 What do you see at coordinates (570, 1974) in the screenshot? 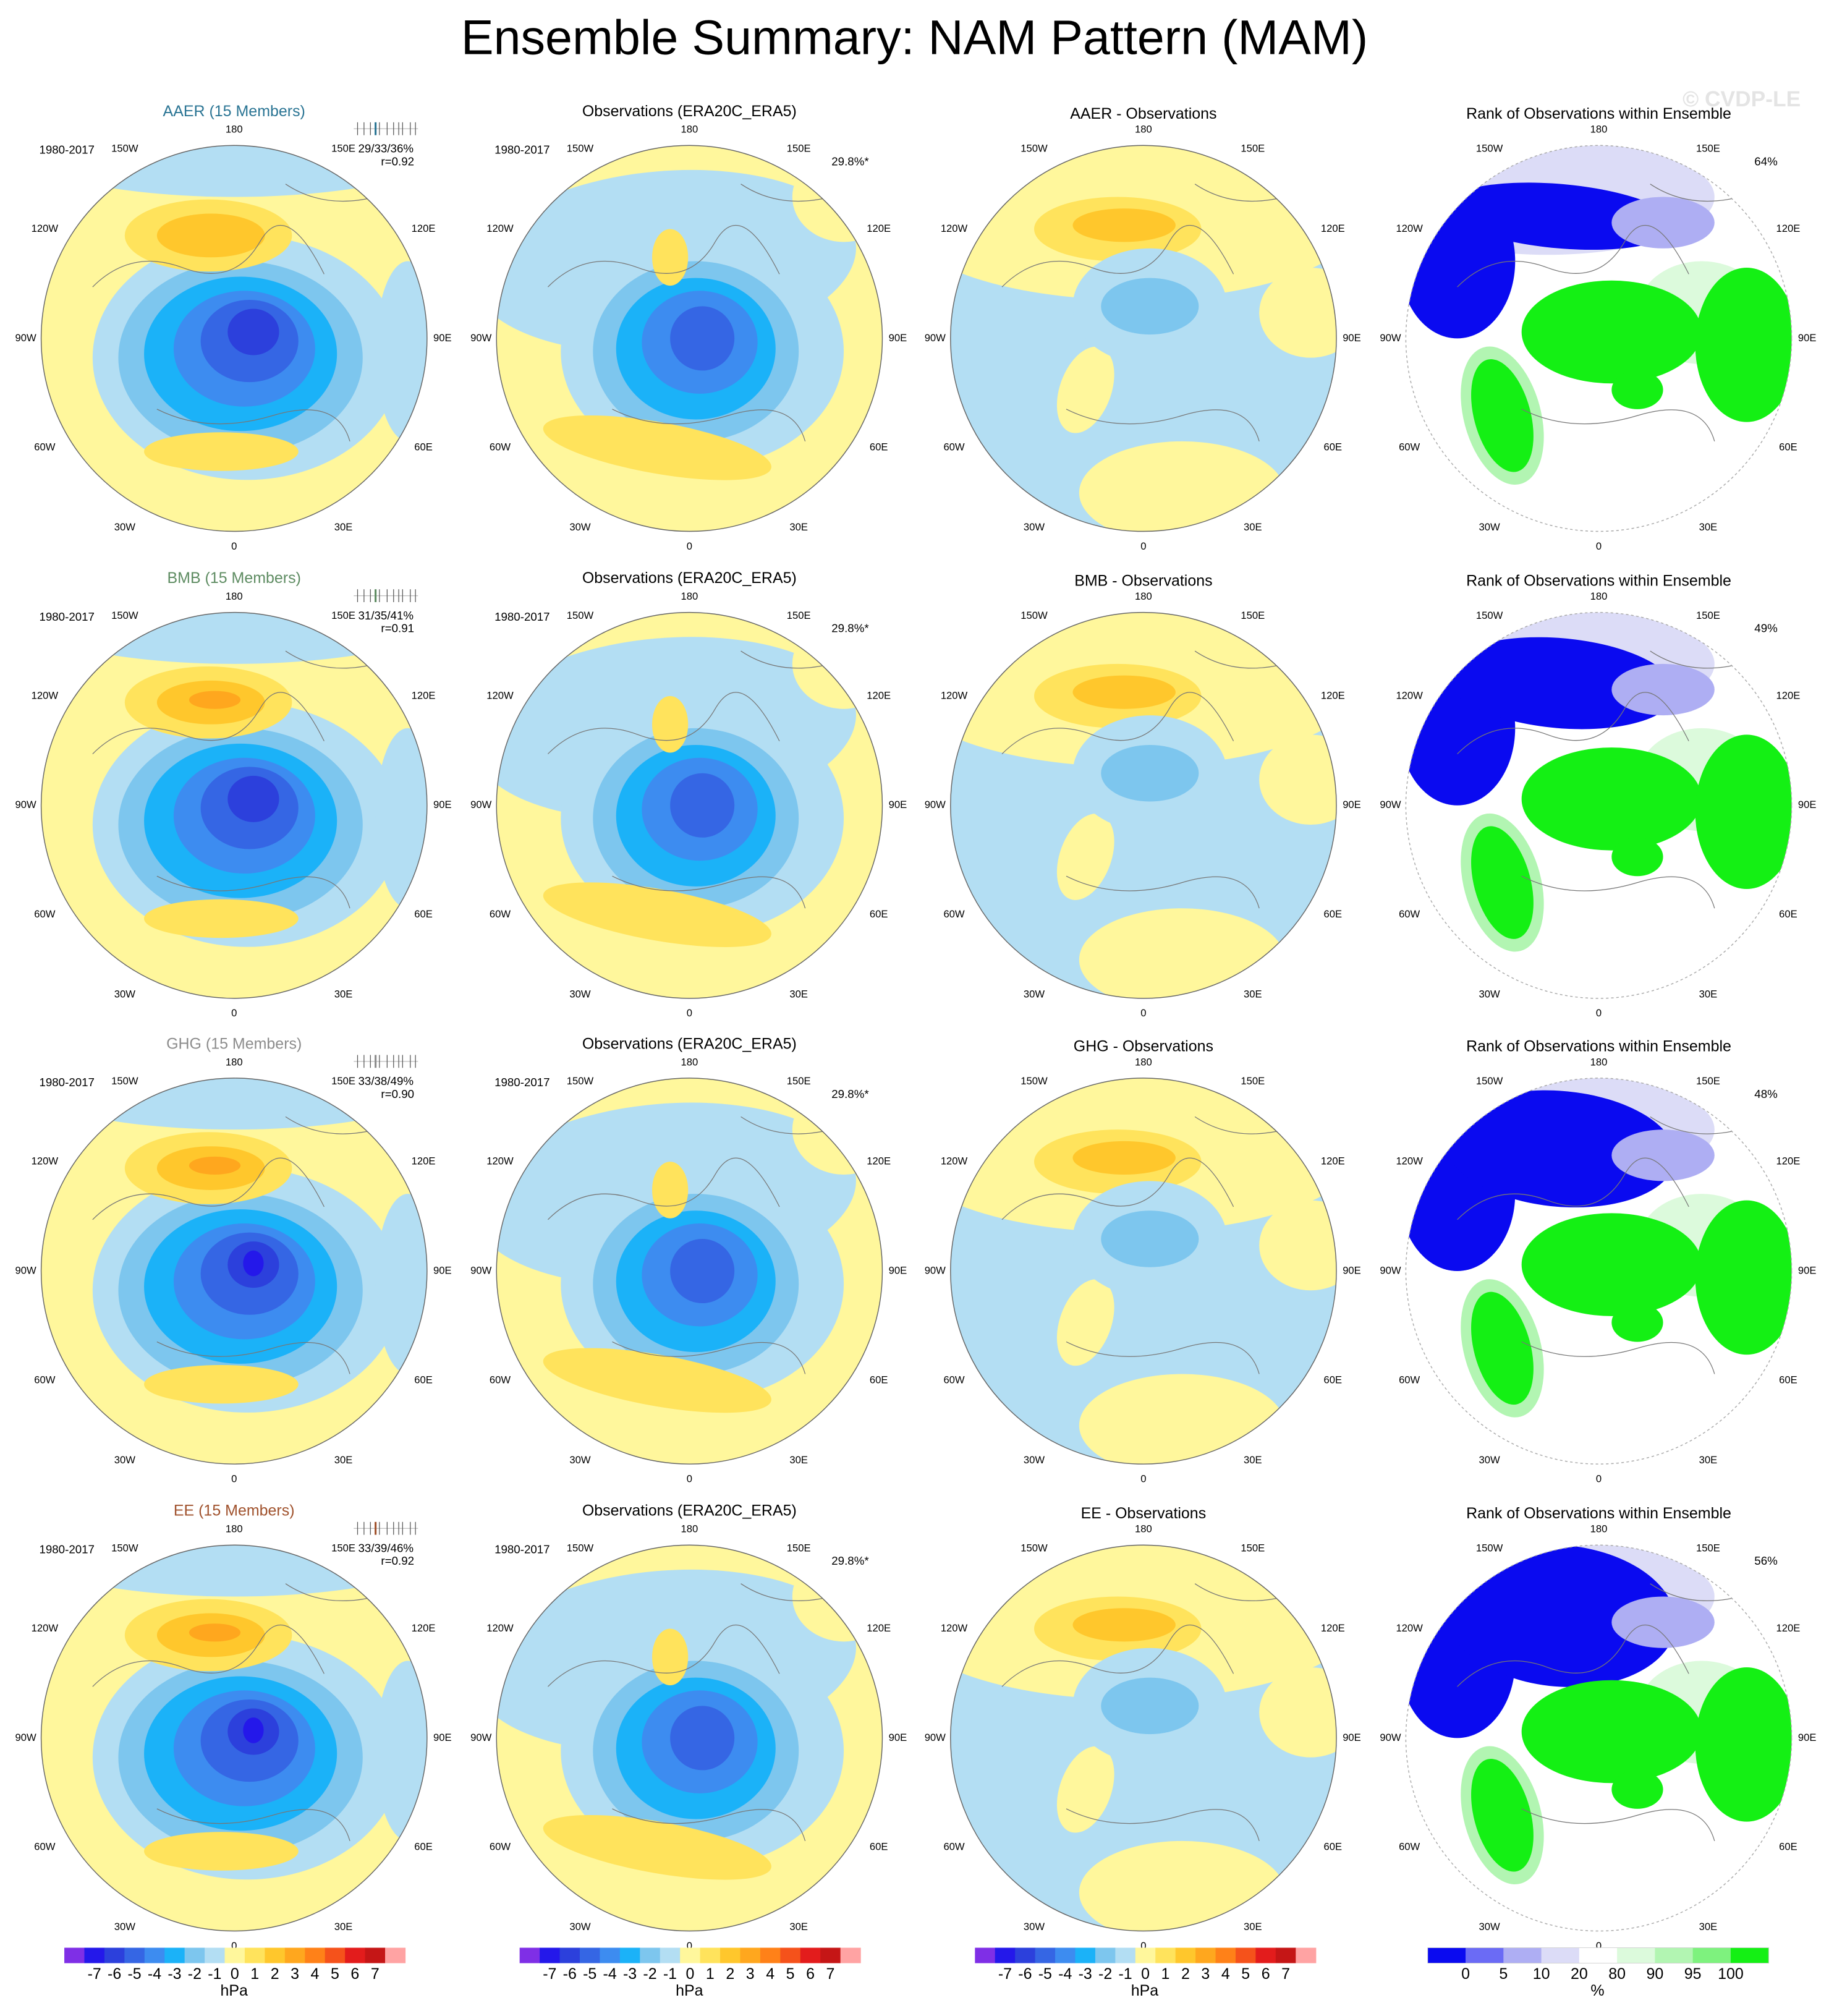
I see `colorbar-label: -6` at bounding box center [570, 1974].